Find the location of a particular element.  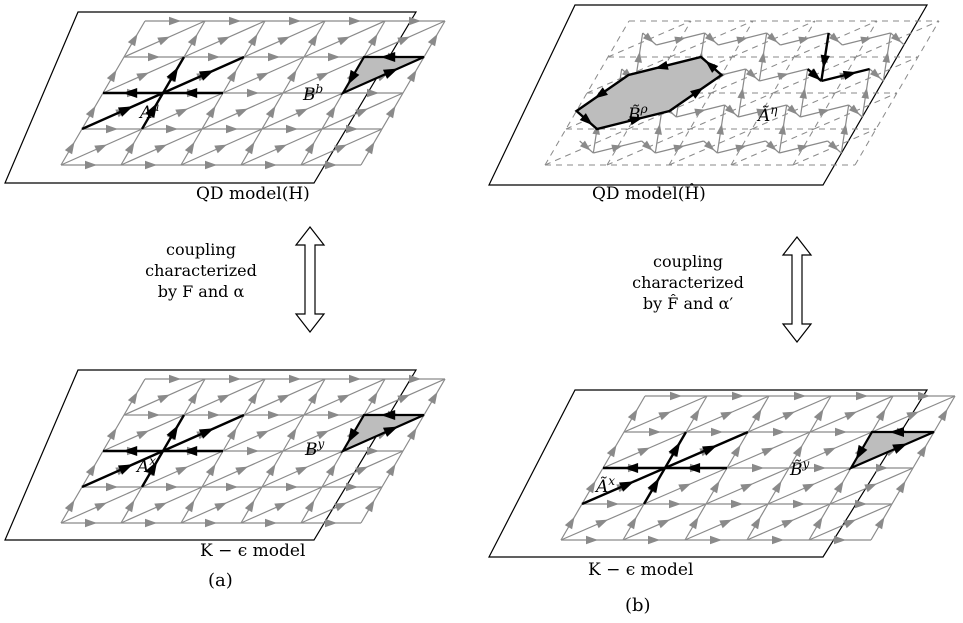

coupling-text-b-line1: coupling is located at coordinates (688, 261).